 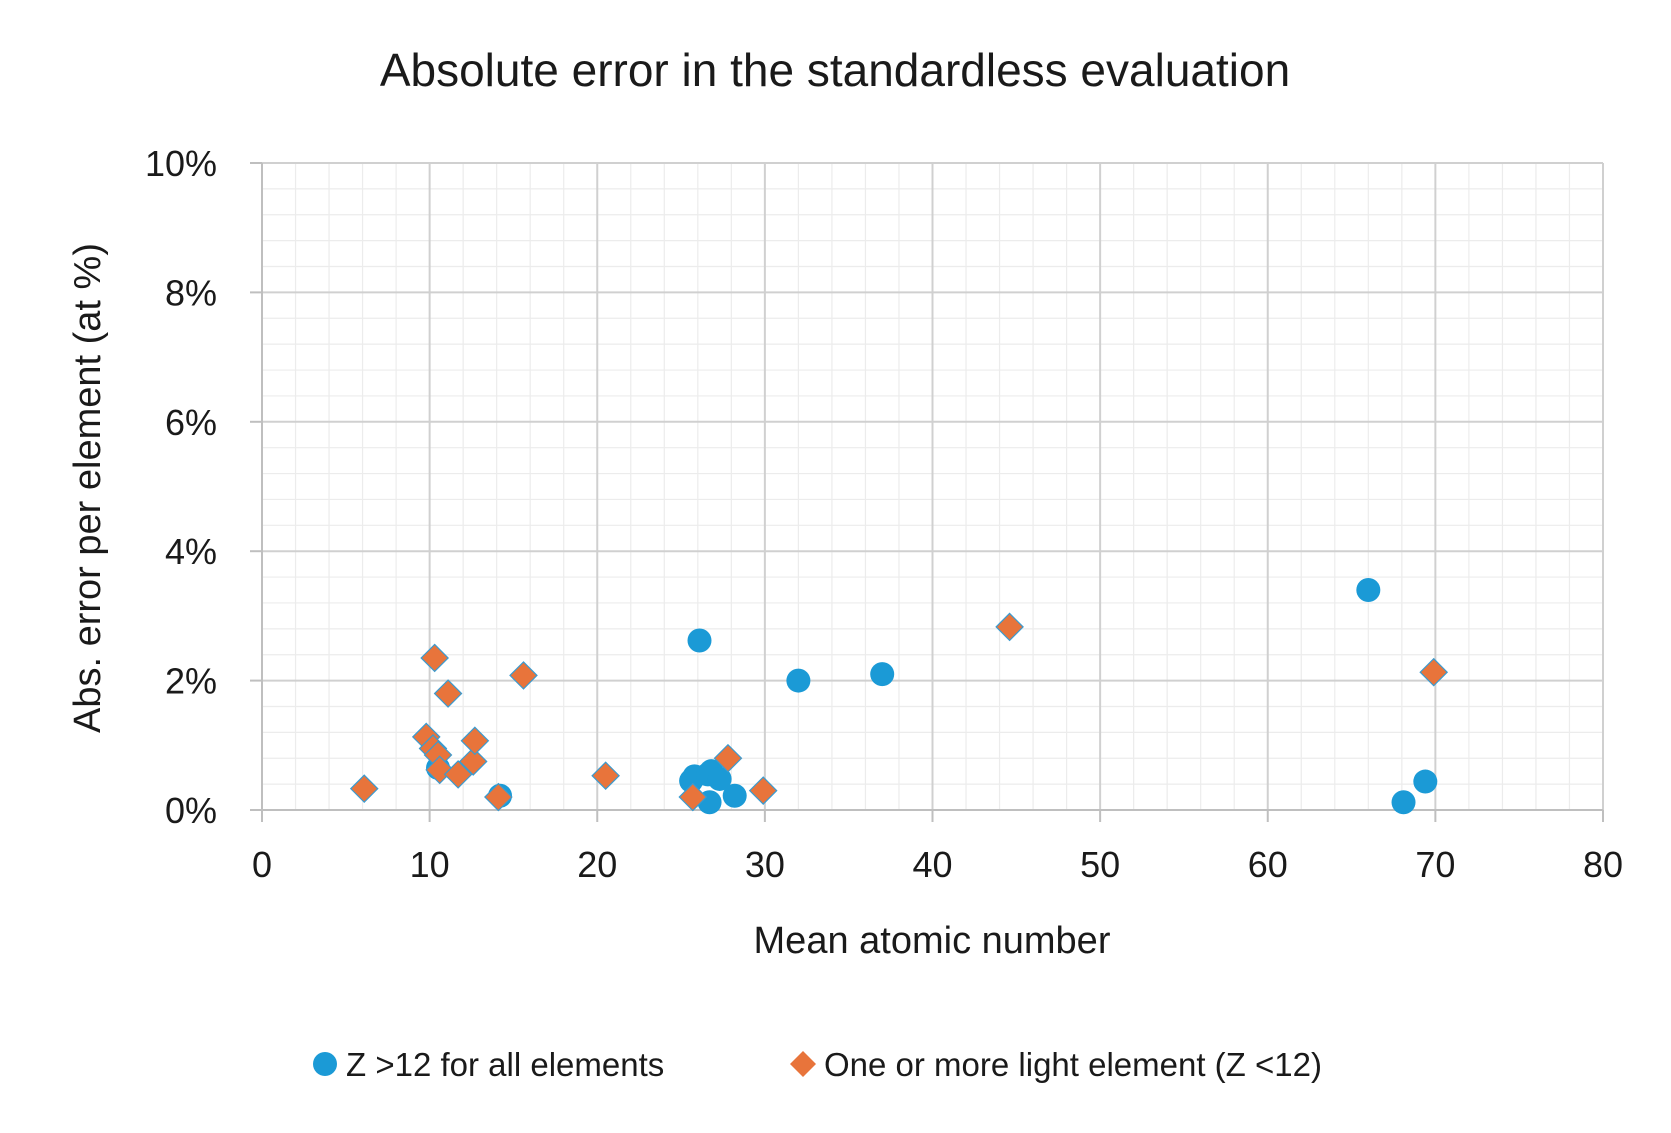 What do you see at coordinates (181, 487) in the screenshot?
I see `y-axis-ticks: 0% 2% 4% 6% 8% 10%` at bounding box center [181, 487].